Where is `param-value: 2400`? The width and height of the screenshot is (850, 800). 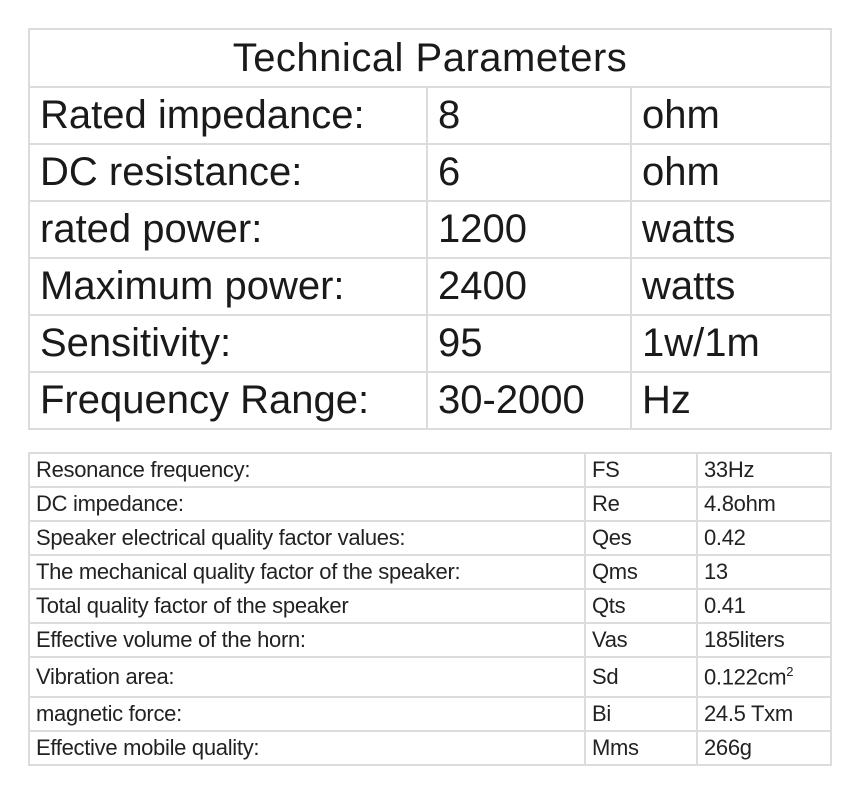
param-value: 2400 is located at coordinates (529, 286).